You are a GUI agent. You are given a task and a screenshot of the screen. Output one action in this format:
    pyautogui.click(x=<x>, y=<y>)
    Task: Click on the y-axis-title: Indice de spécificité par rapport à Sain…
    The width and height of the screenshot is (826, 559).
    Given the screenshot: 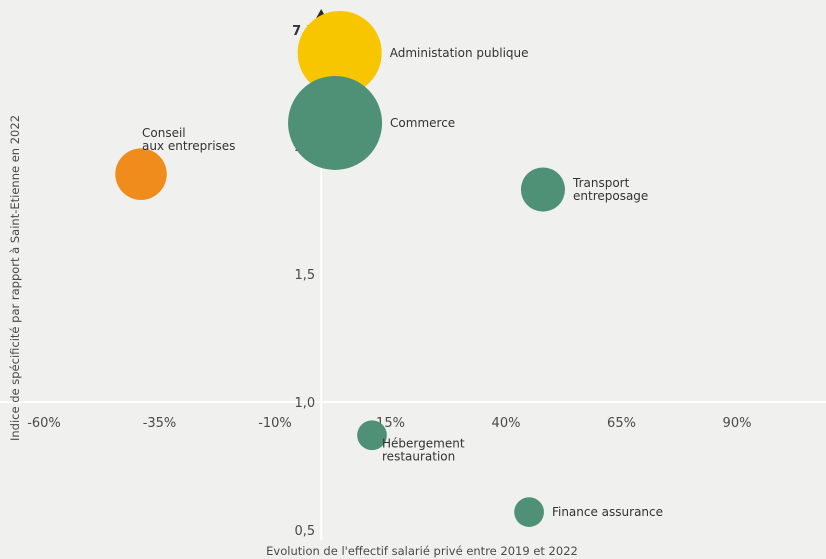 What is the action you would take?
    pyautogui.click(x=15, y=278)
    